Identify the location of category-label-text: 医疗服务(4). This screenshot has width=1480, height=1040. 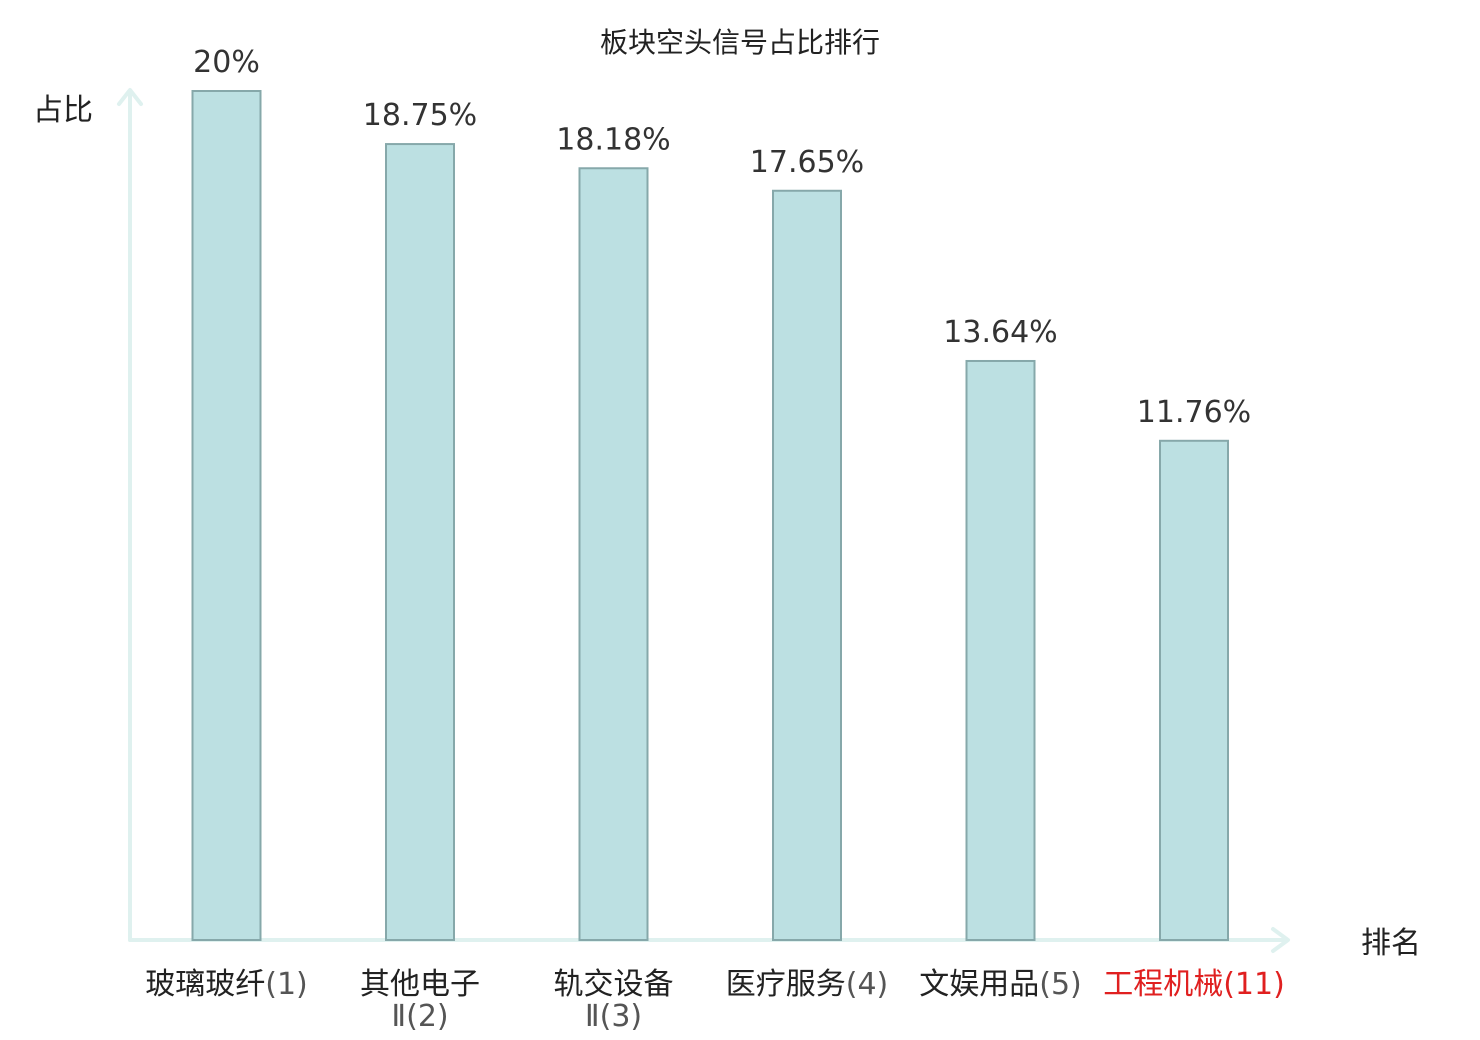
(807, 984).